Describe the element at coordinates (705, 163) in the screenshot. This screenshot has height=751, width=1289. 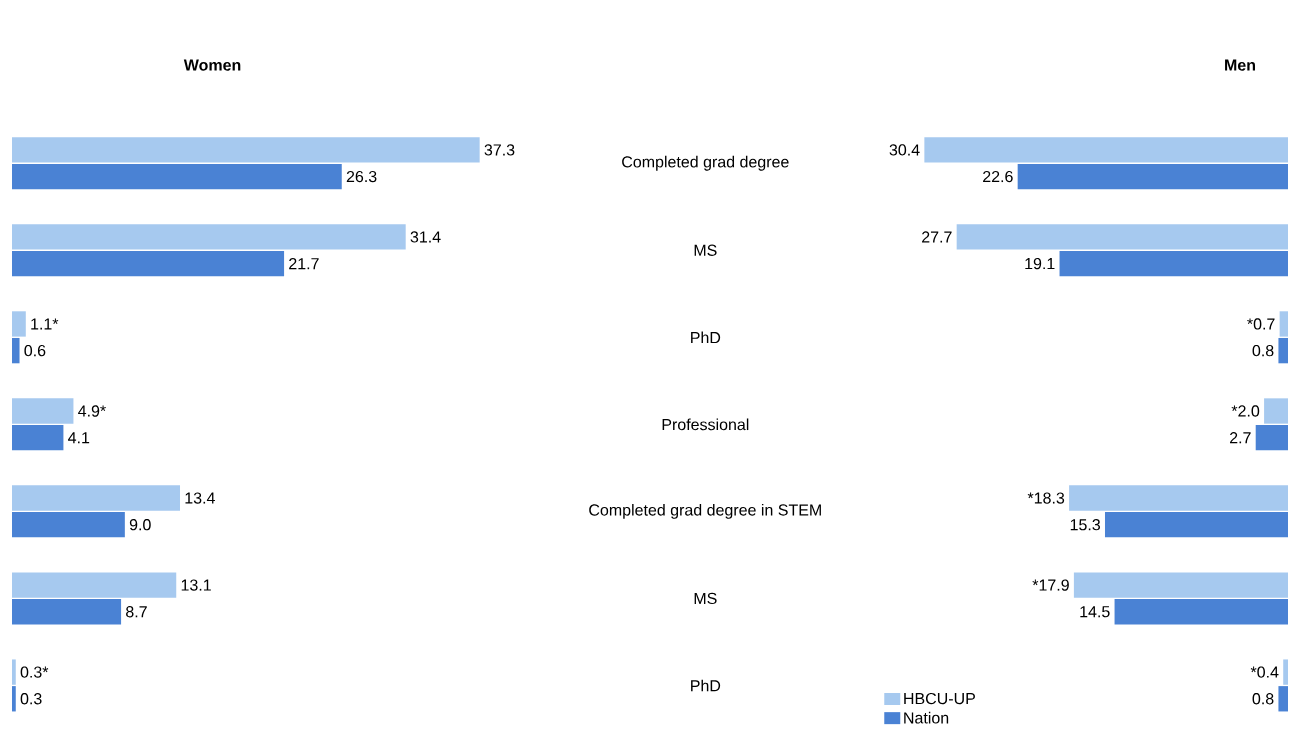
I see `y-tick-label: Completed grad degree` at that location.